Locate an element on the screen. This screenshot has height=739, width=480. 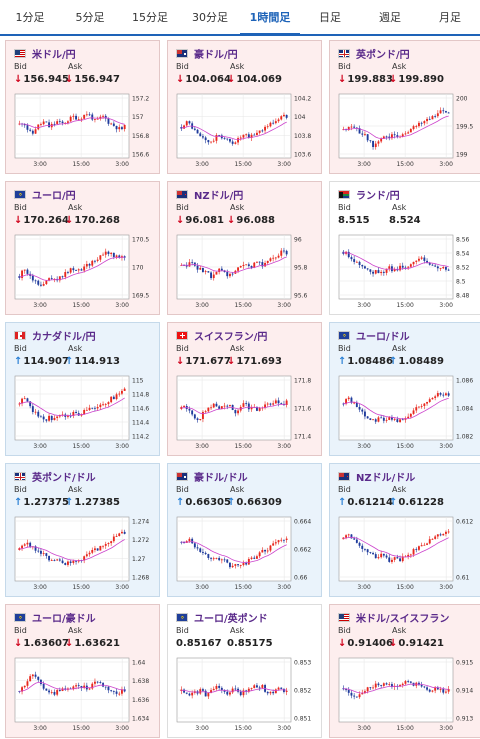
pair-name: 米ドル/円 is located at coordinates (54, 55).